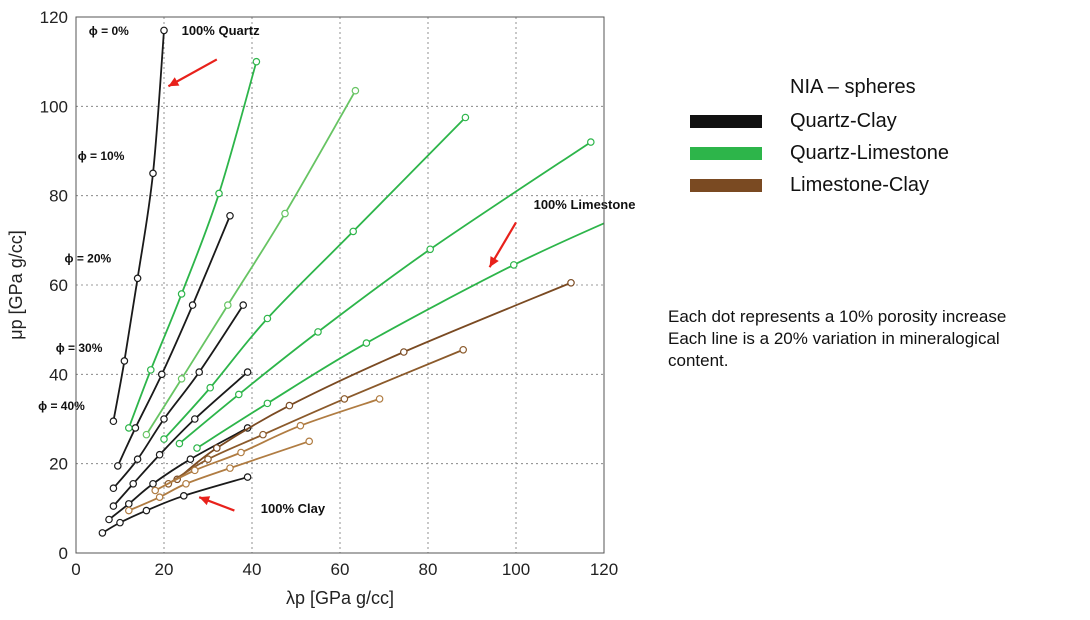 The height and width of the screenshot is (620, 1090). I want to click on y-axis-label: μp [GPa g/cc], so click(16, 284).